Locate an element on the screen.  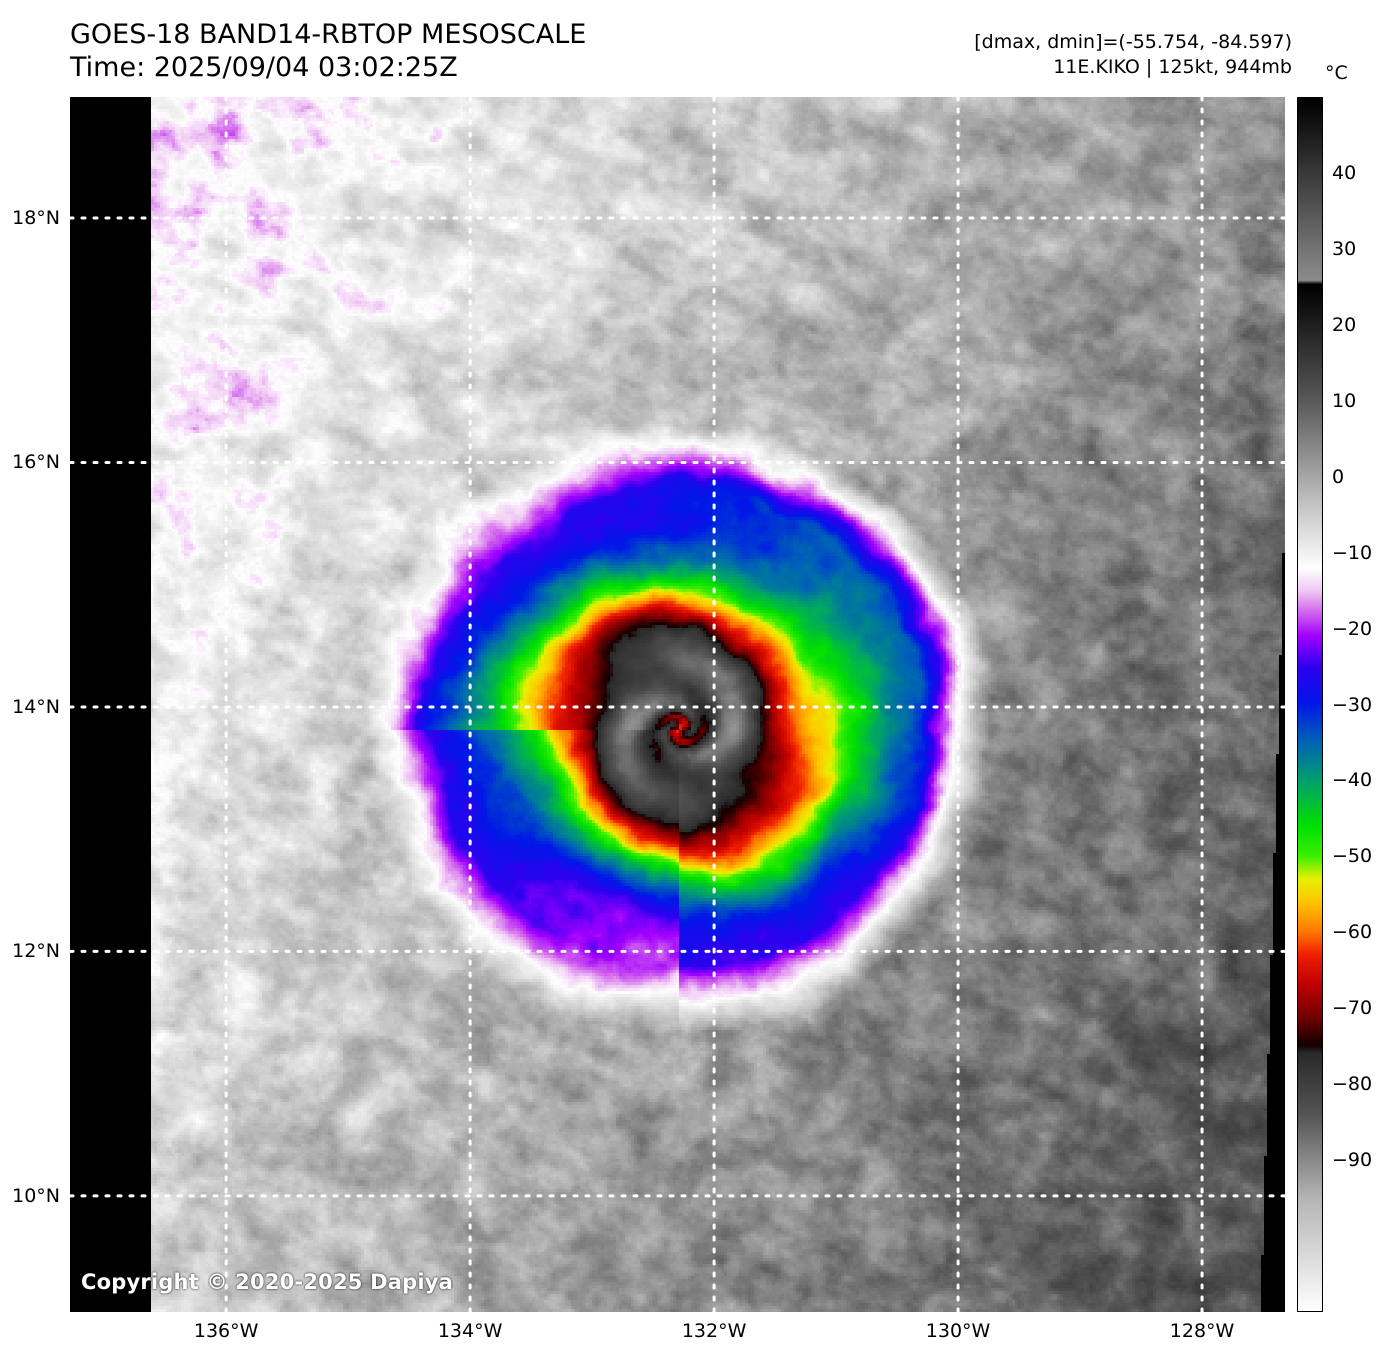
colorbar-tick-4: 0 is located at coordinates (1338, 476).